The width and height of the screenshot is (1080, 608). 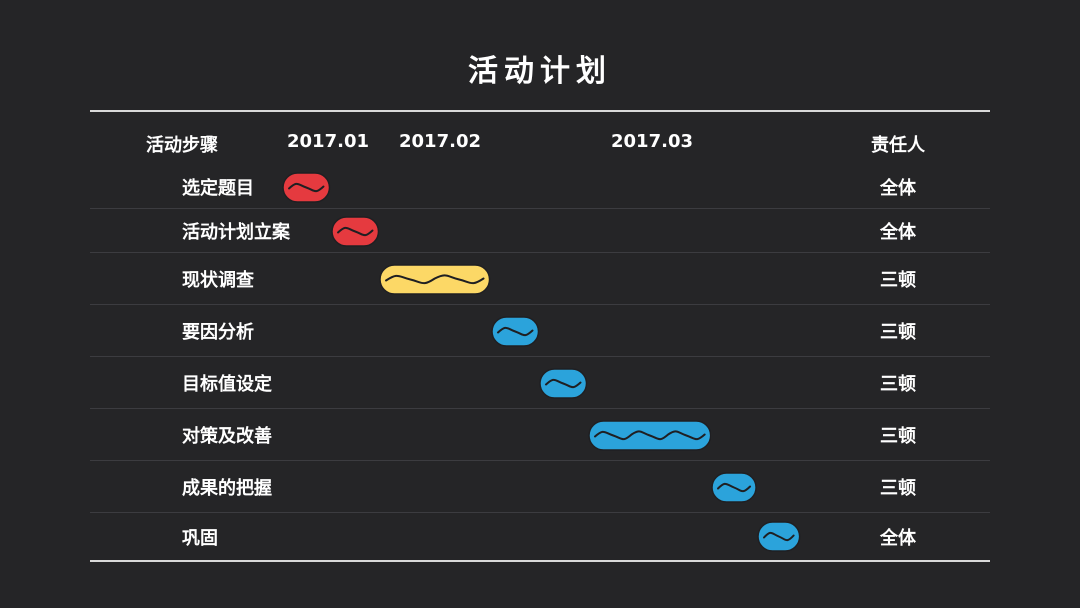 I want to click on gantt-row: 巩固 全体, so click(x=540, y=536).